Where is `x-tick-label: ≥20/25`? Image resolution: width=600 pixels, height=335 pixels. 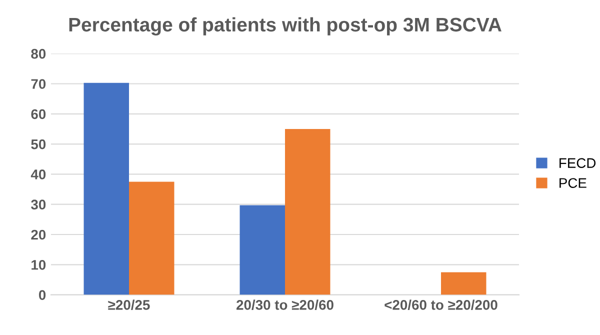 x-tick-label: ≥20/25 is located at coordinates (129, 305).